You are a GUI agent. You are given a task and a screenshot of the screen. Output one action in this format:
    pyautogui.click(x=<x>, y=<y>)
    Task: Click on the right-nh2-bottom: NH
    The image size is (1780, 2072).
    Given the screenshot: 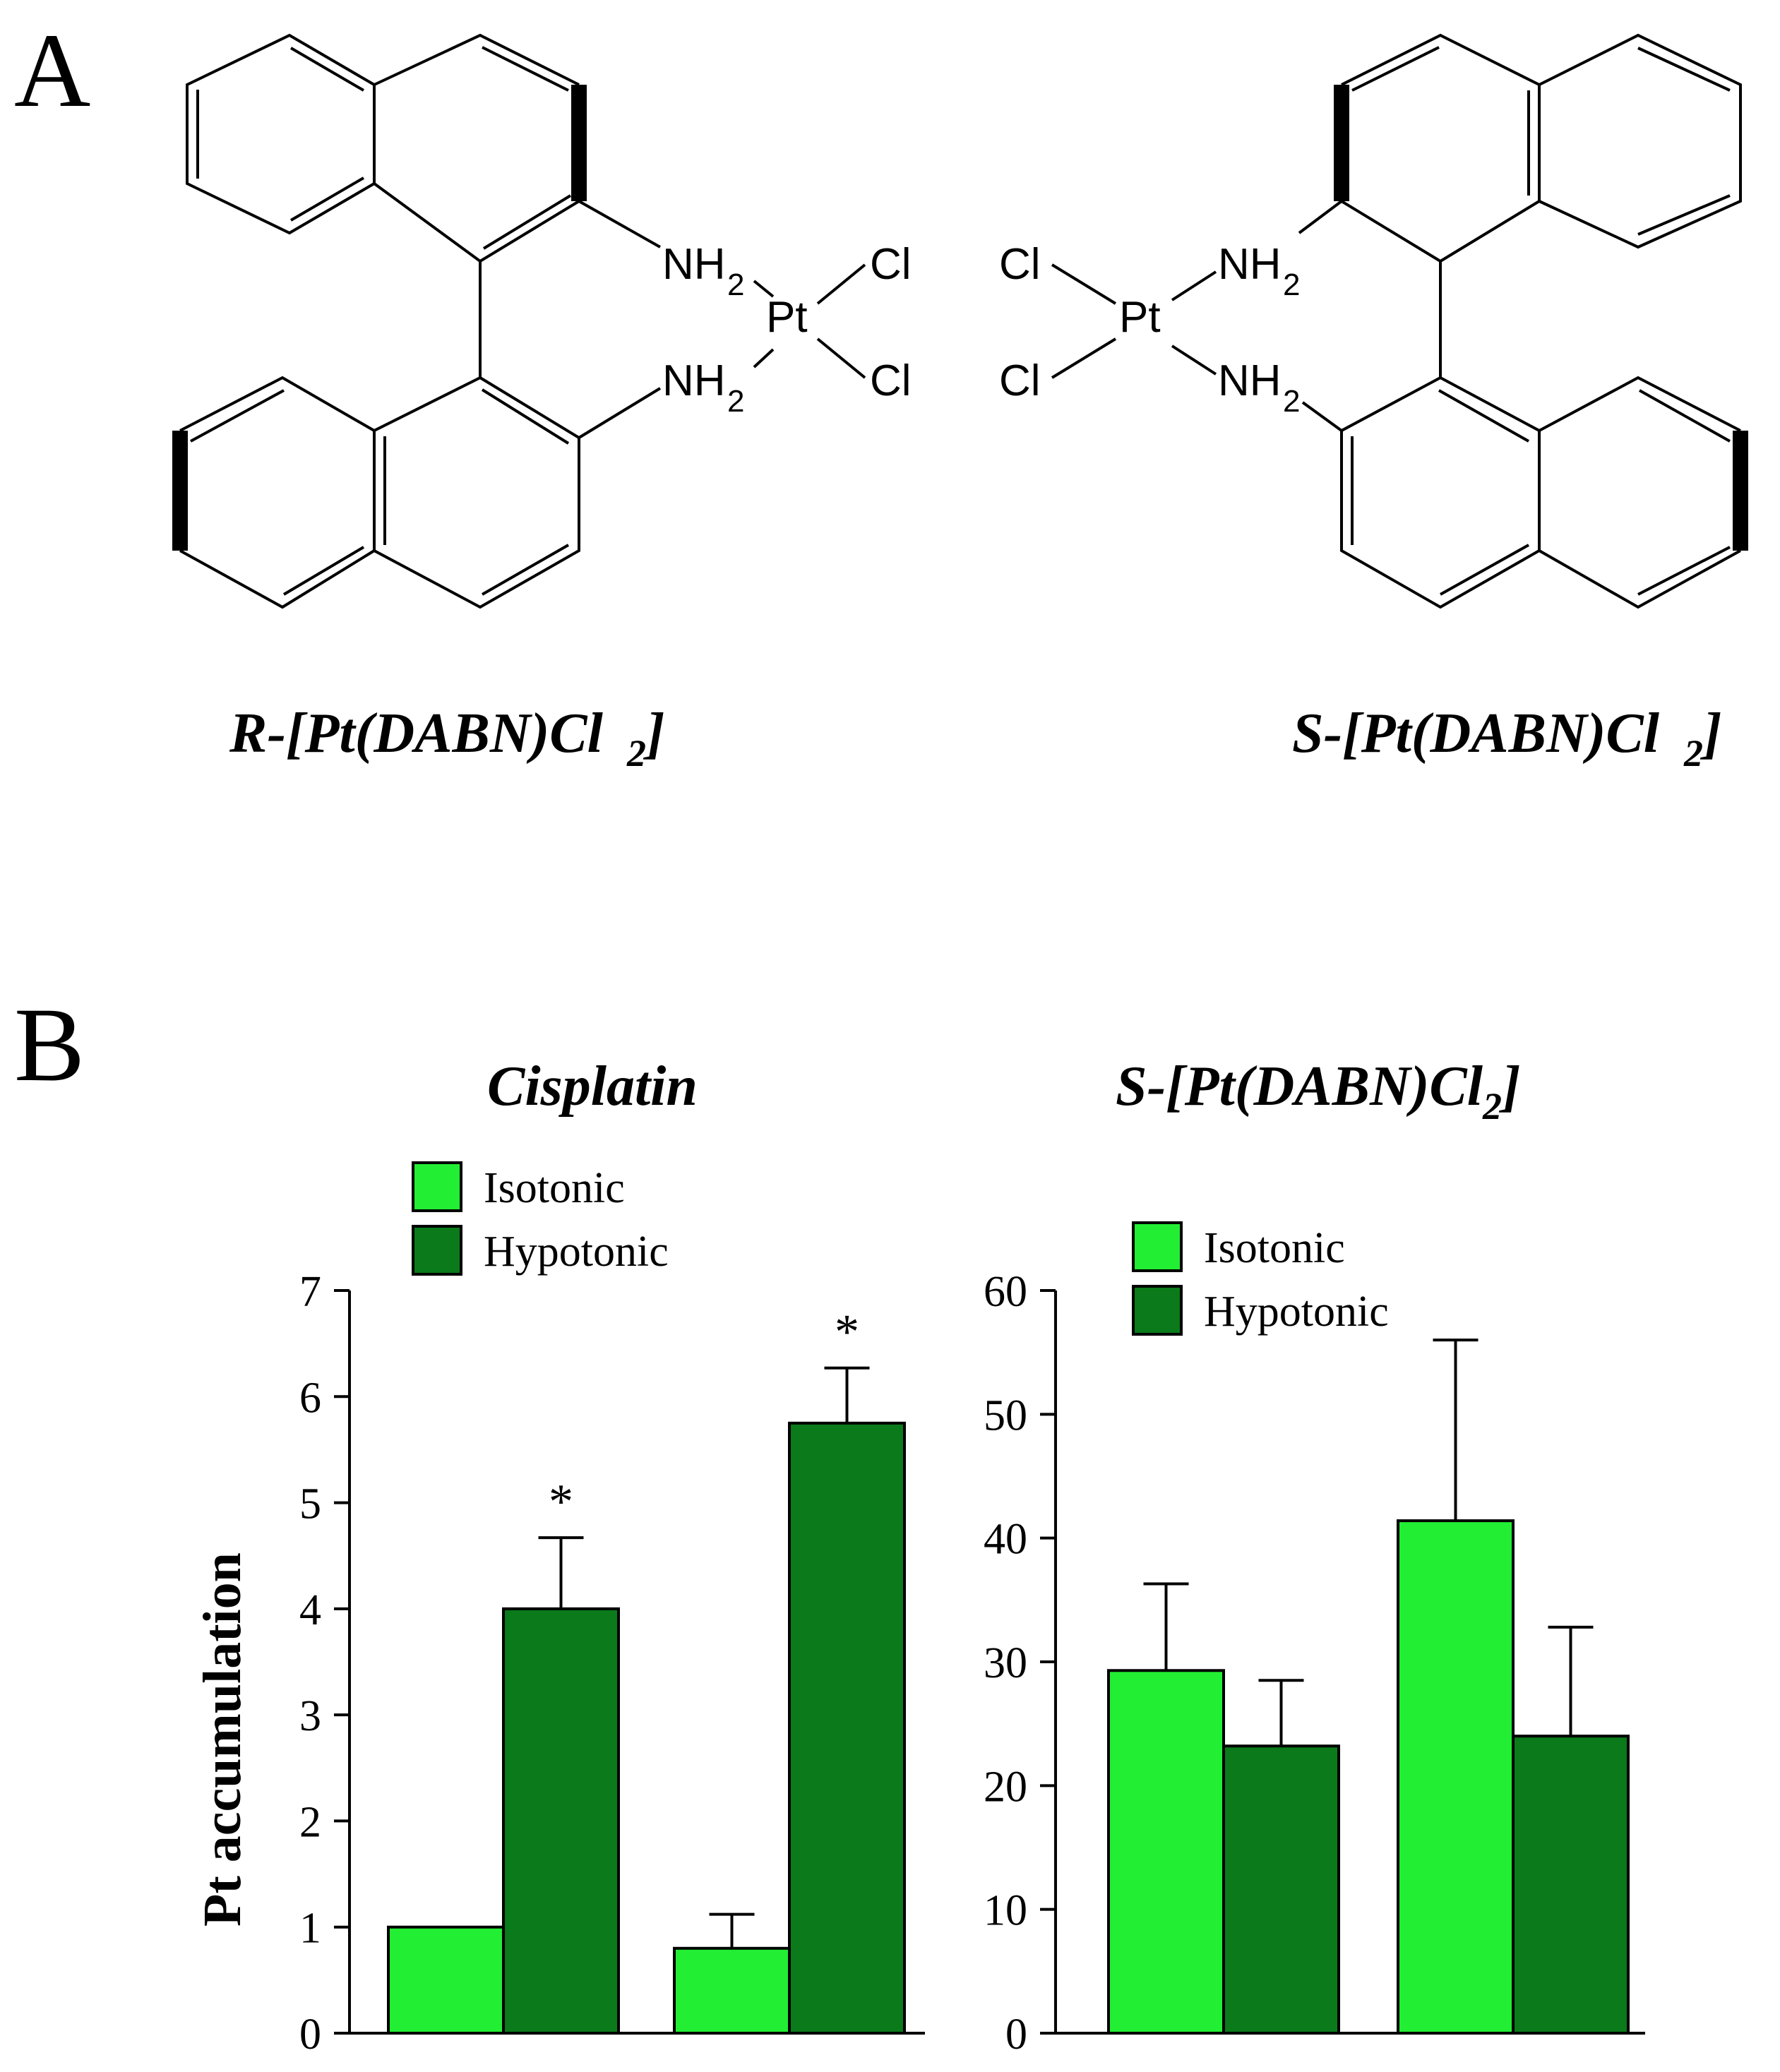 What is the action you would take?
    pyautogui.click(x=1250, y=381)
    